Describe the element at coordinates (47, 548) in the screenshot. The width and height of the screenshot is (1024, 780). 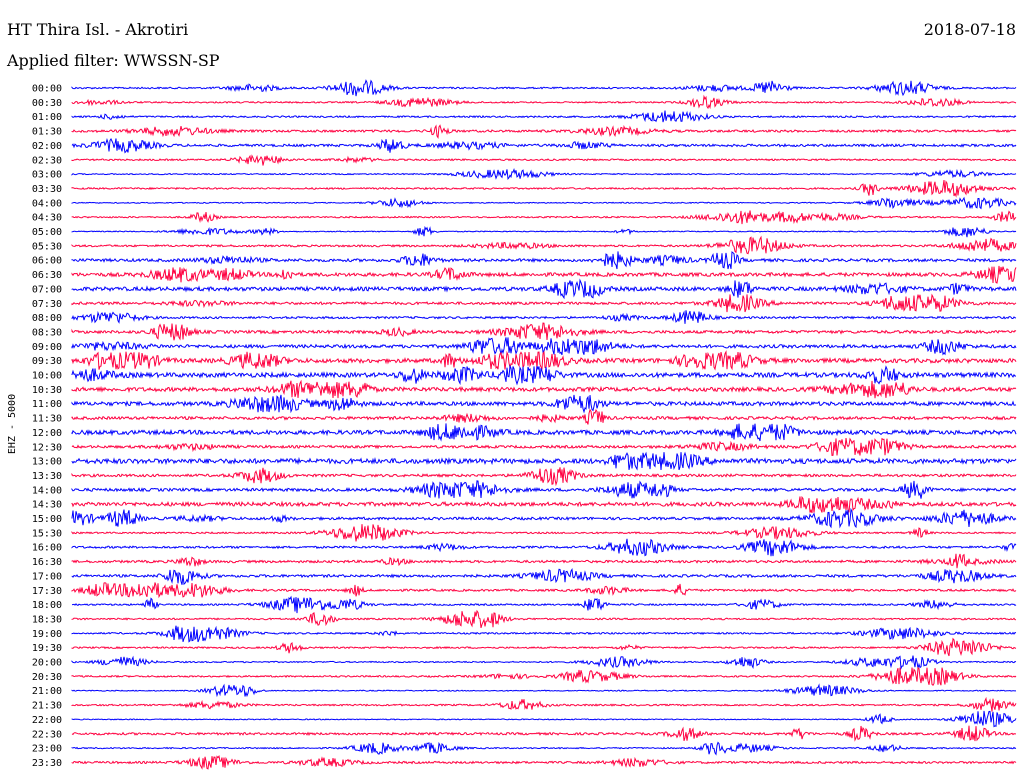
I see `time-tick-label: 16:00` at that location.